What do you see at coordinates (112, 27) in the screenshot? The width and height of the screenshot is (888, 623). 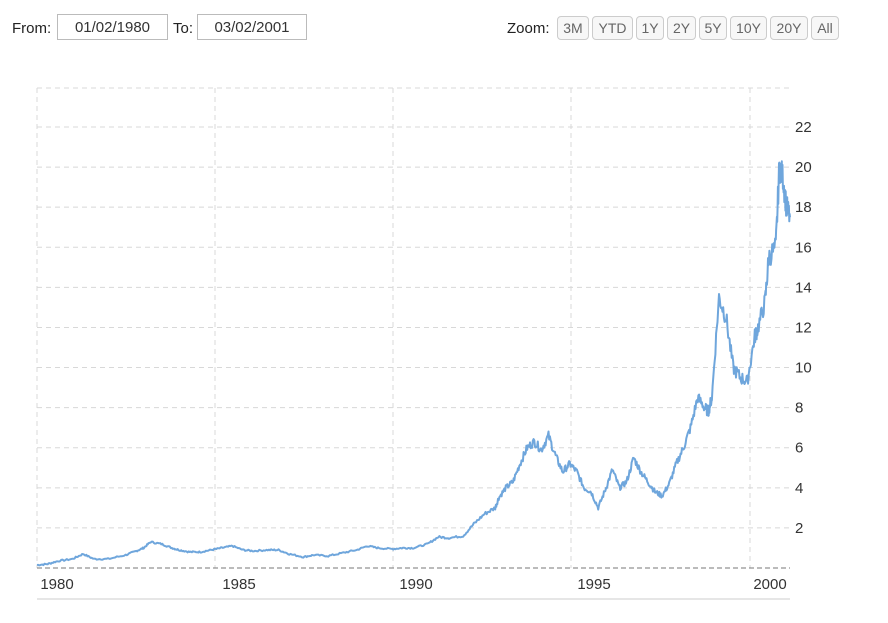 I see `from-date-input` at bounding box center [112, 27].